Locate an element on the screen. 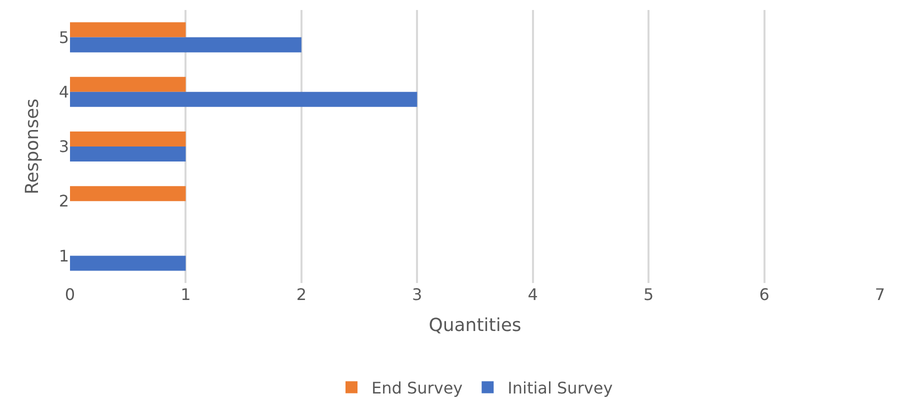  legend-label: End Survey is located at coordinates (417, 388).